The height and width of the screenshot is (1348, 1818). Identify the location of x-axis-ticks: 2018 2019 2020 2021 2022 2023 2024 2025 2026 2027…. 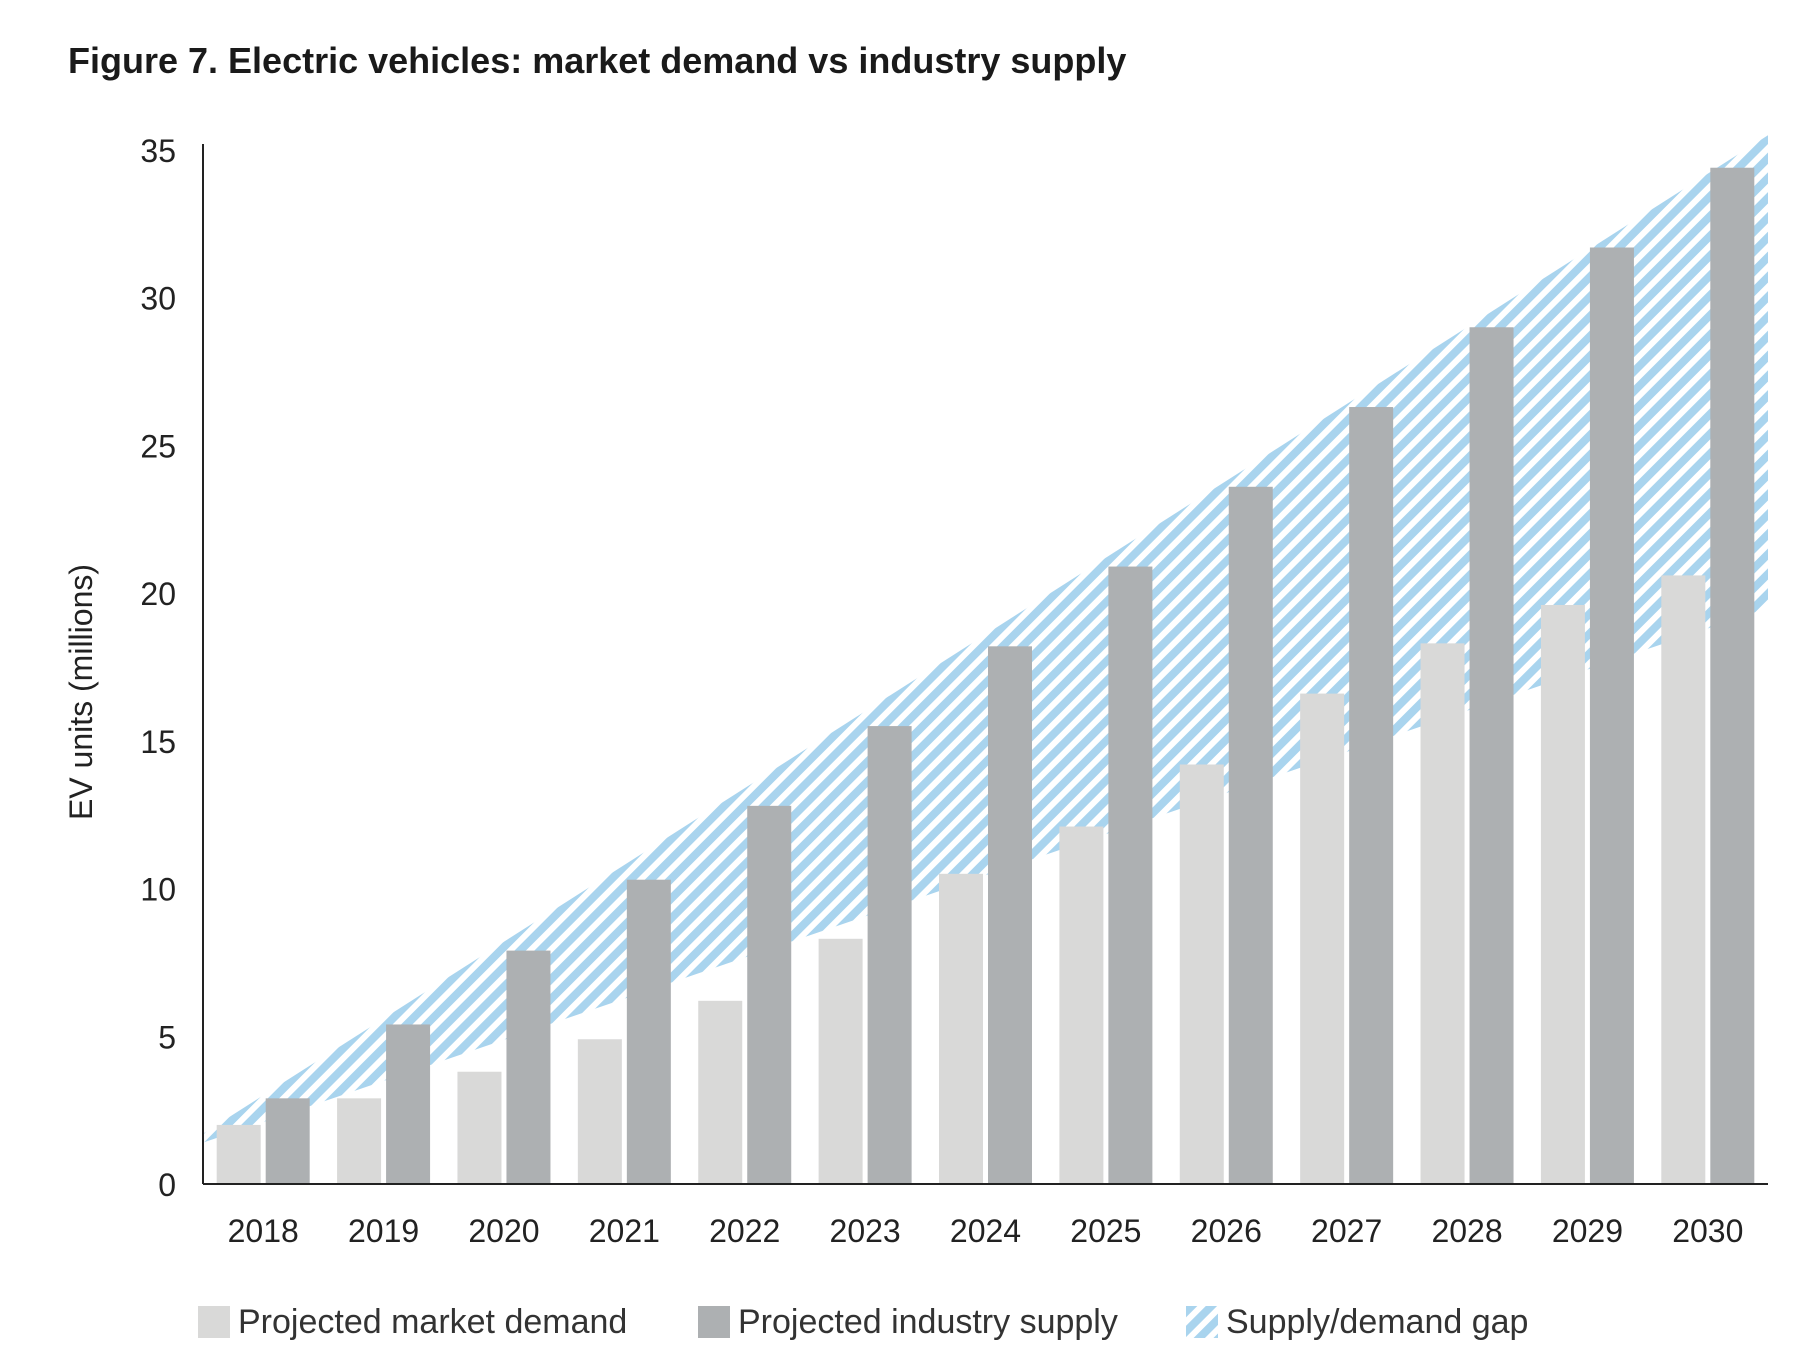
(986, 1231).